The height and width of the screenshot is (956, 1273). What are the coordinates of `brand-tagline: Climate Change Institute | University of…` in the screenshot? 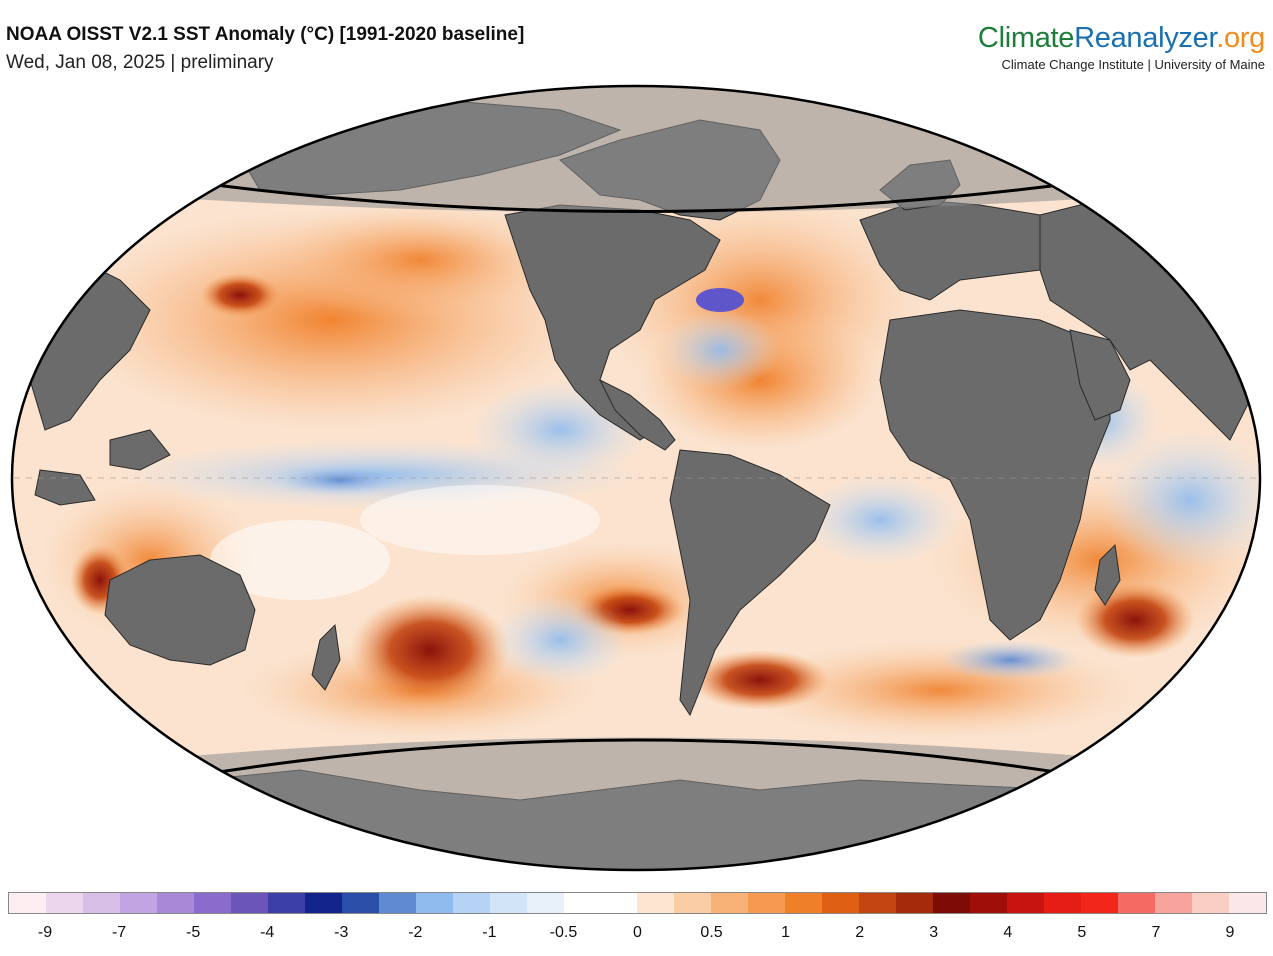 It's located at (1133, 64).